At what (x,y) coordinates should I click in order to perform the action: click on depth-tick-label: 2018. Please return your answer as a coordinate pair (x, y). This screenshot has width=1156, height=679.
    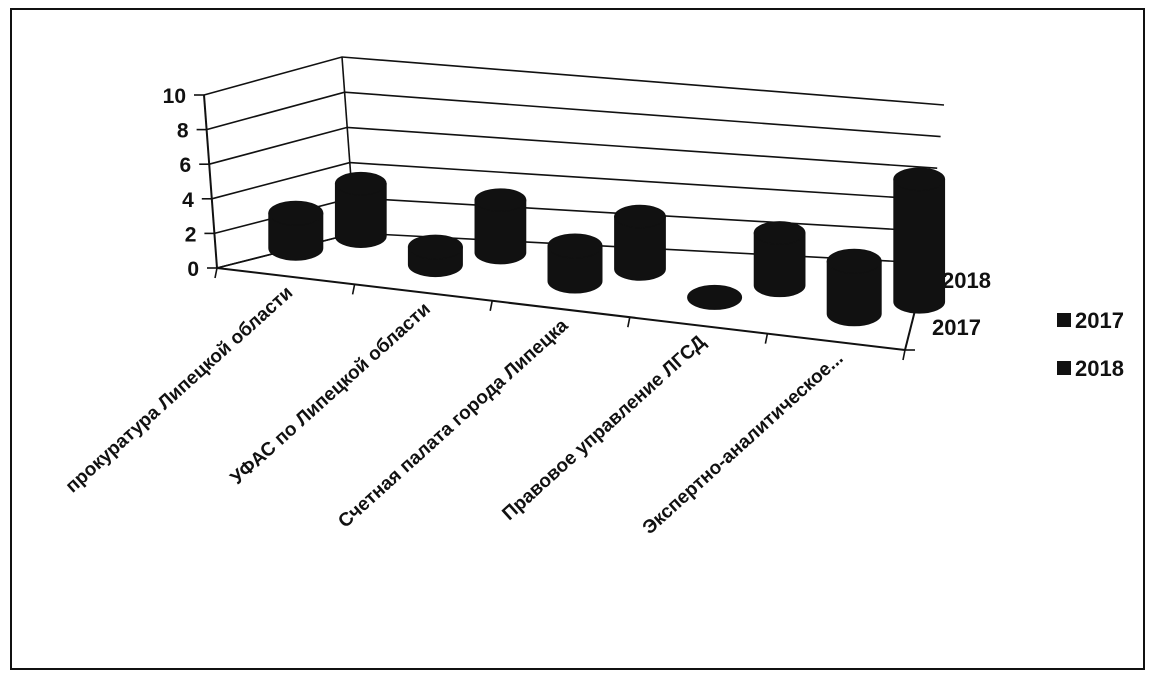
    Looking at the image, I should click on (966, 280).